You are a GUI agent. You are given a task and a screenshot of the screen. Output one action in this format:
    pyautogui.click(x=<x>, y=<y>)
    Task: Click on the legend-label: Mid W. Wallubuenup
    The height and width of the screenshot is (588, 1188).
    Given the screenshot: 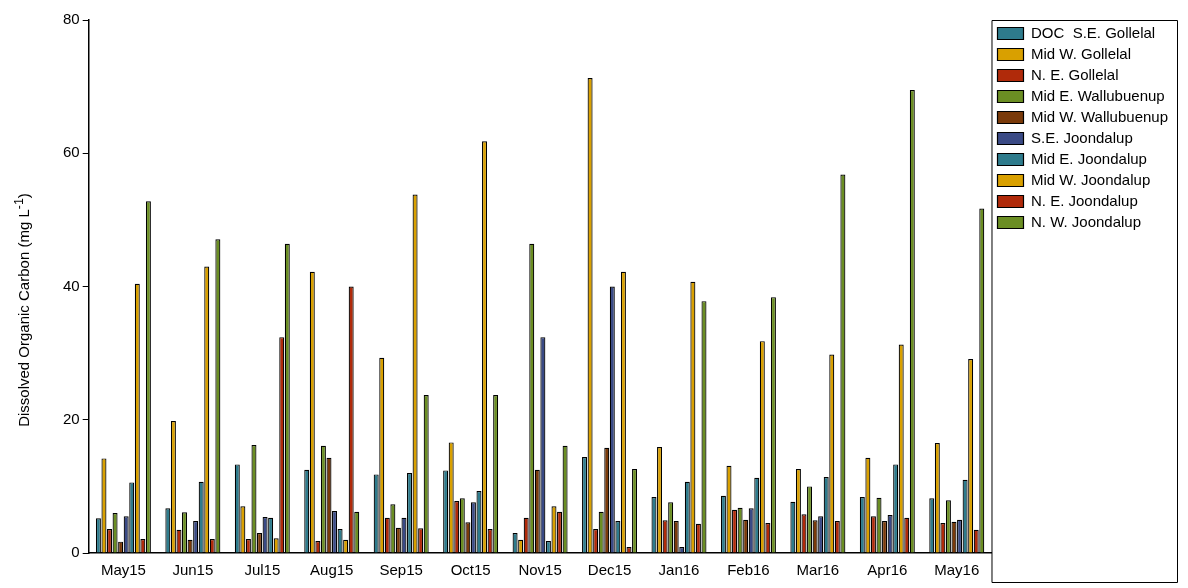 What is the action you would take?
    pyautogui.click(x=1099, y=116)
    